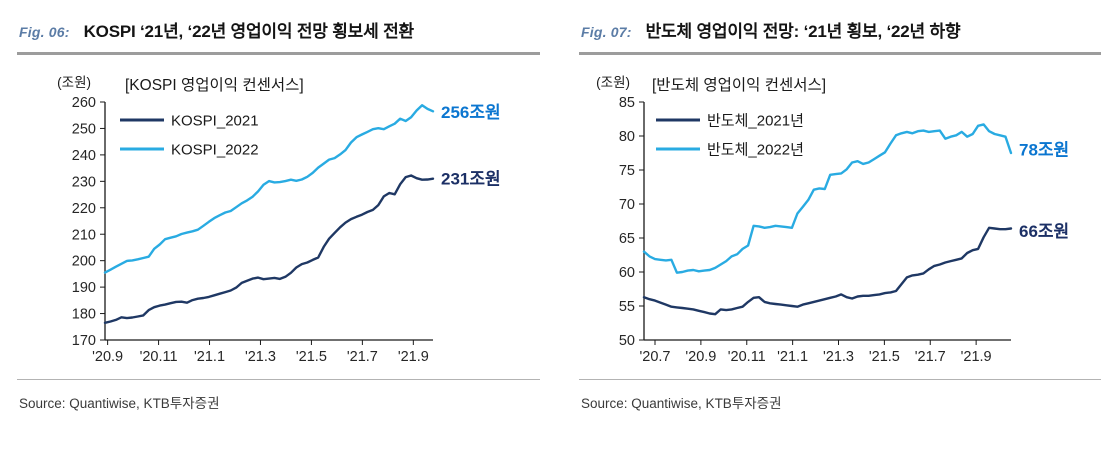  What do you see at coordinates (278, 396) in the screenshot?
I see `figure-06-source-block: Source: Quantiwise, KTB투자증권` at bounding box center [278, 396].